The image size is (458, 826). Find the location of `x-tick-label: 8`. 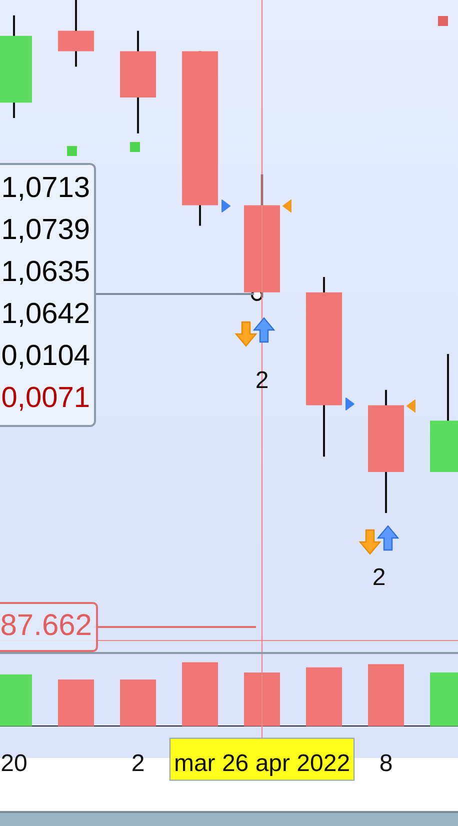

x-tick-label: 8 is located at coordinates (386, 764).